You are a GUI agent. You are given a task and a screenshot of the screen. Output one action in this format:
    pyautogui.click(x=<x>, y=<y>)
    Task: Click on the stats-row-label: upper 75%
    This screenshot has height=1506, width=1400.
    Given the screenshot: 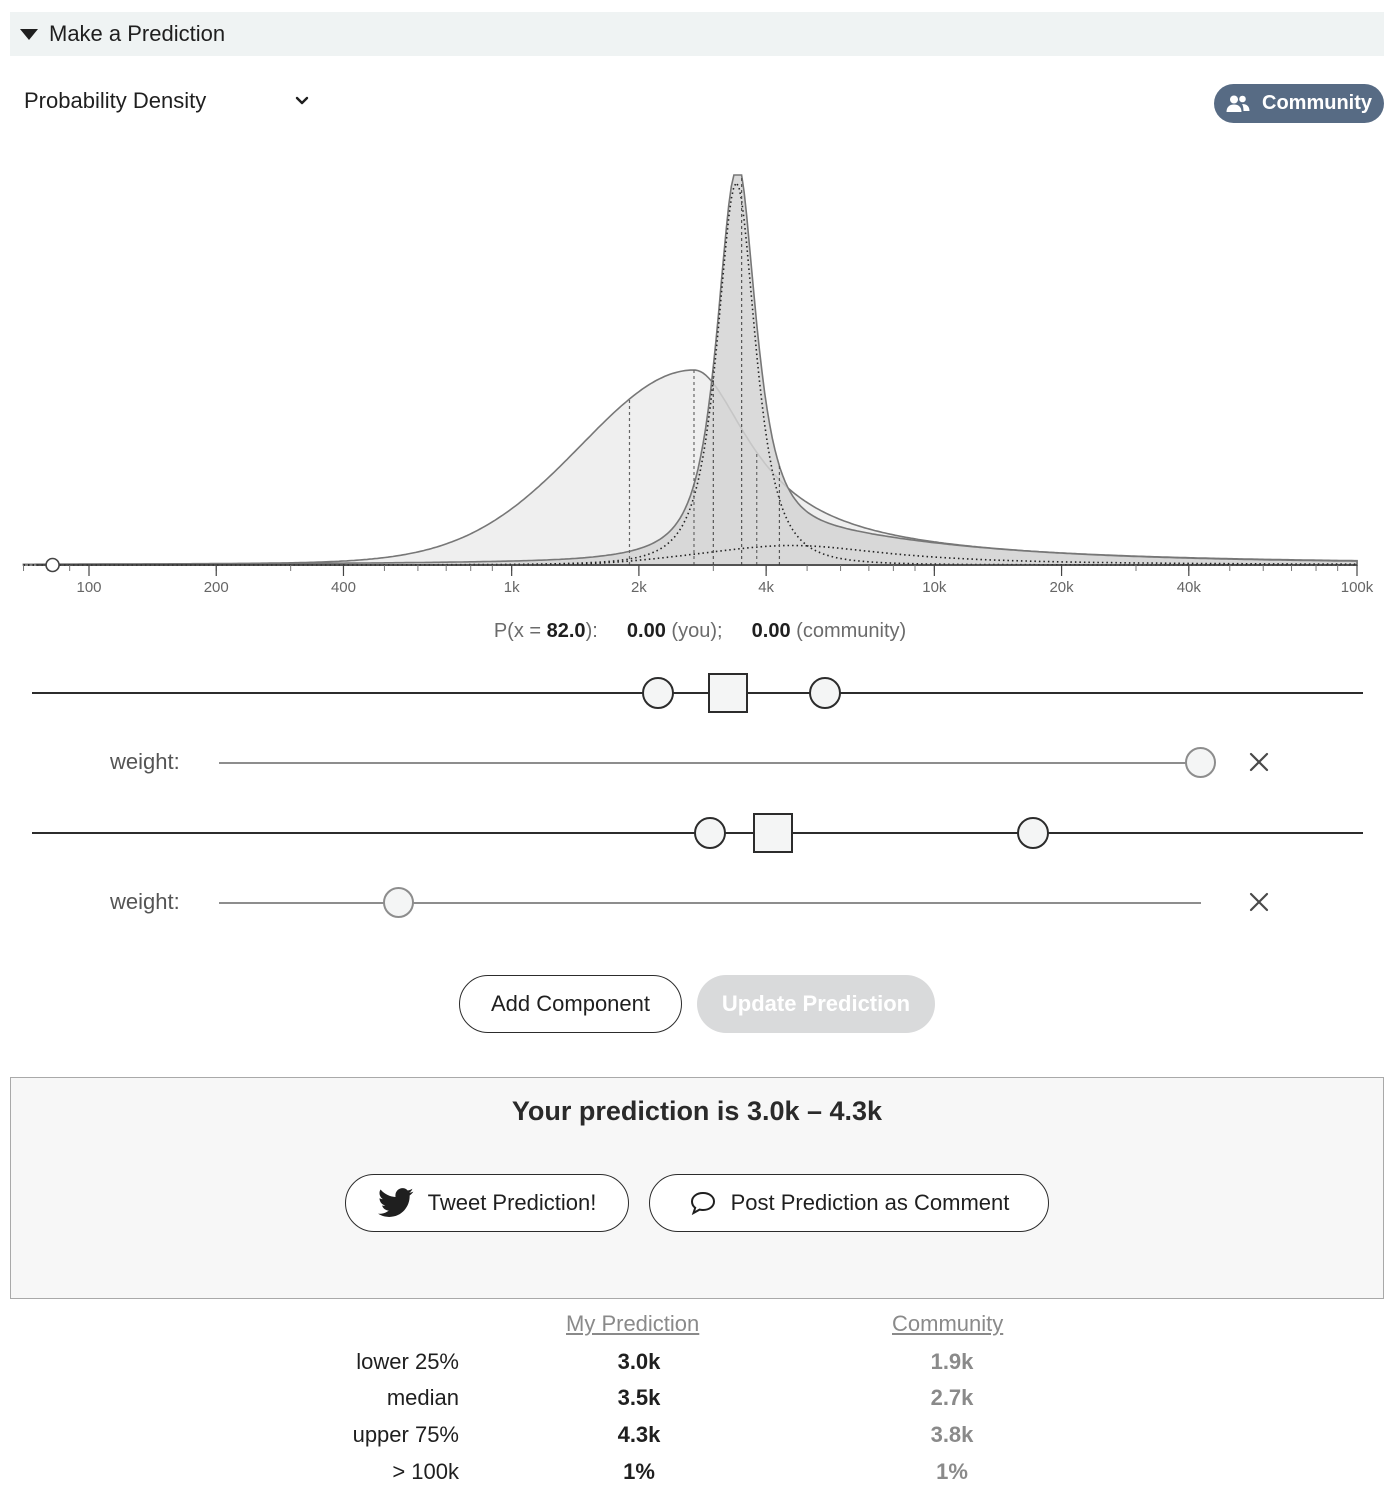 What is the action you would take?
    pyautogui.click(x=405, y=1434)
    